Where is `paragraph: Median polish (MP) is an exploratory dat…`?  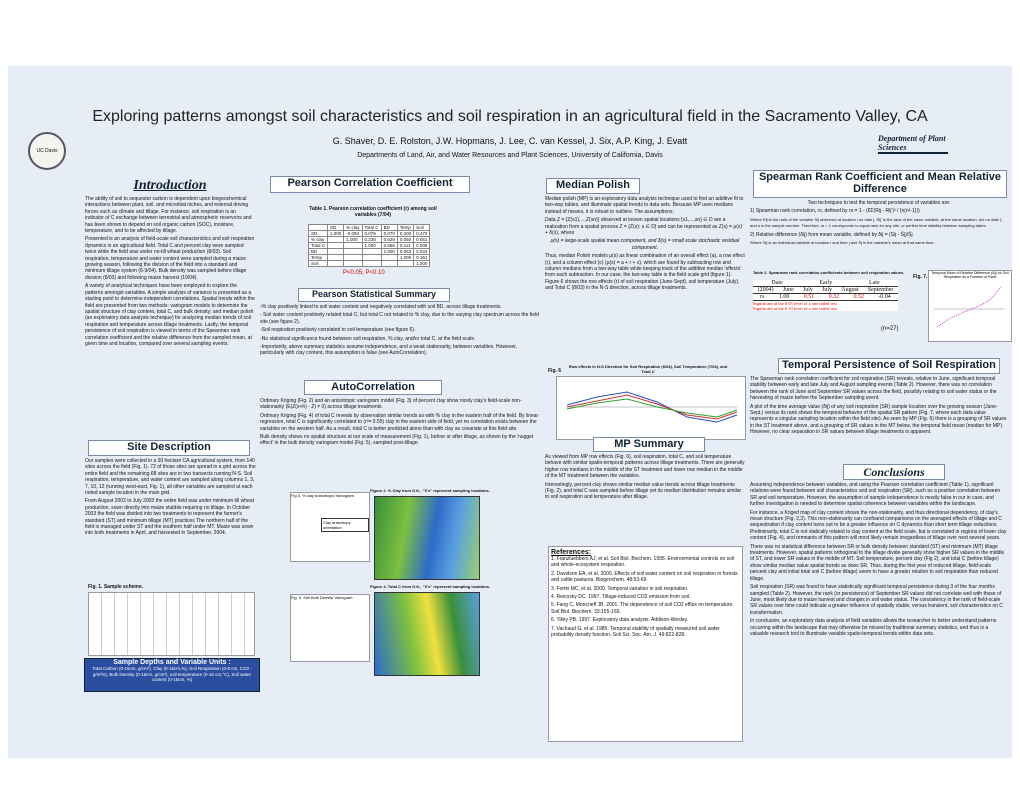
paragraph: Median polish (MP) is an exploratory dat… is located at coordinates (644, 205).